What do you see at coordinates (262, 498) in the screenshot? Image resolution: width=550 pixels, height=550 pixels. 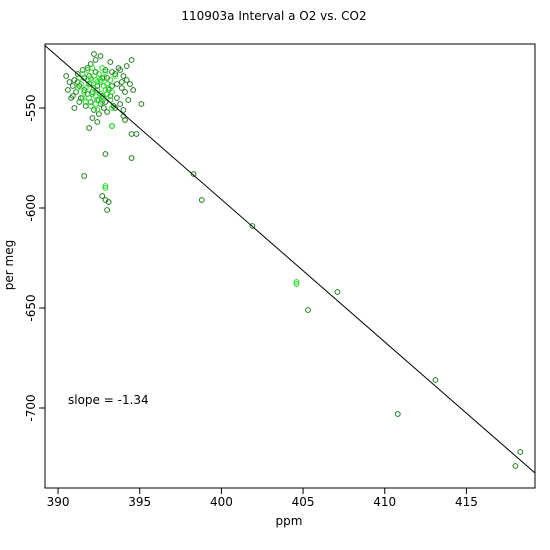 I see `x-axis: 390 395 400 405 410 415` at bounding box center [262, 498].